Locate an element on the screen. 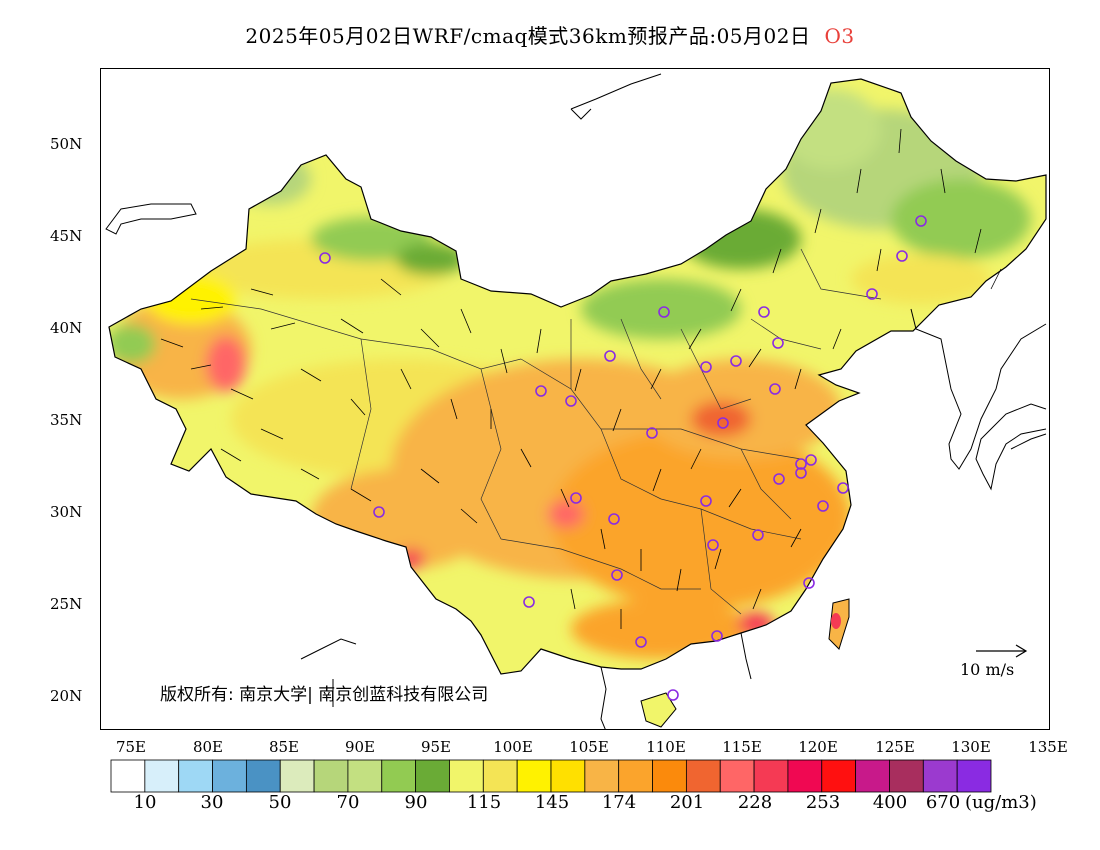  lat-tick: 20N is located at coordinates (66, 696).